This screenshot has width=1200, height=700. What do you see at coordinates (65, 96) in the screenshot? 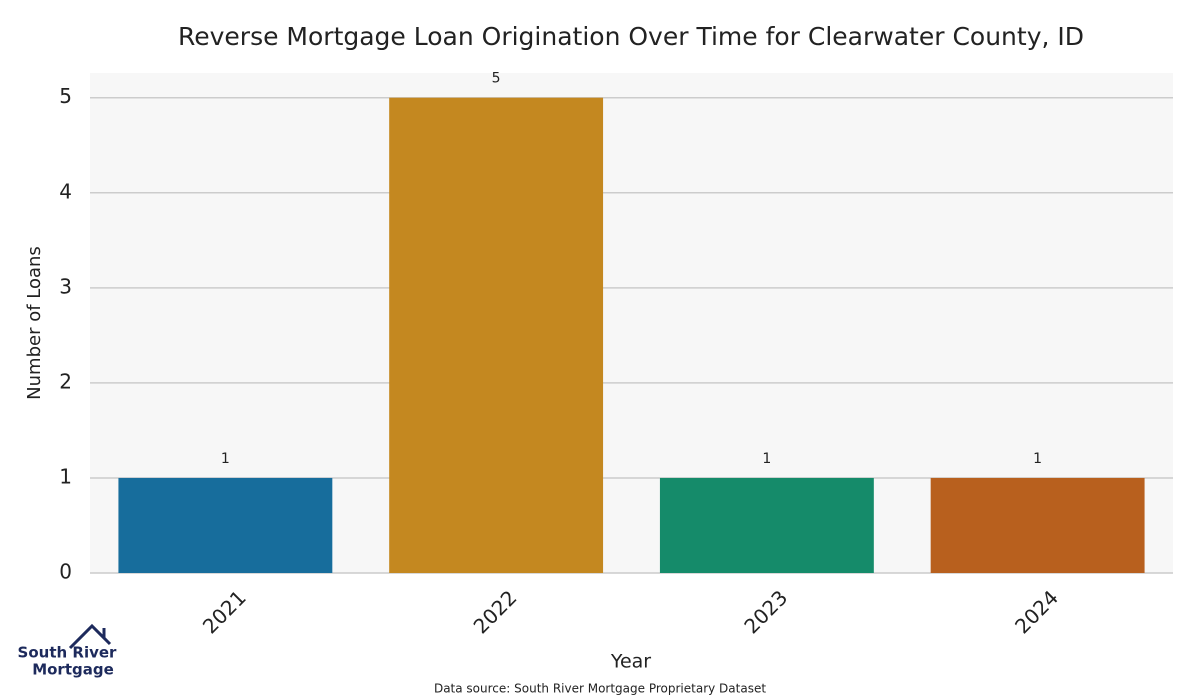
I see `y-tick-label: 5` at bounding box center [65, 96].